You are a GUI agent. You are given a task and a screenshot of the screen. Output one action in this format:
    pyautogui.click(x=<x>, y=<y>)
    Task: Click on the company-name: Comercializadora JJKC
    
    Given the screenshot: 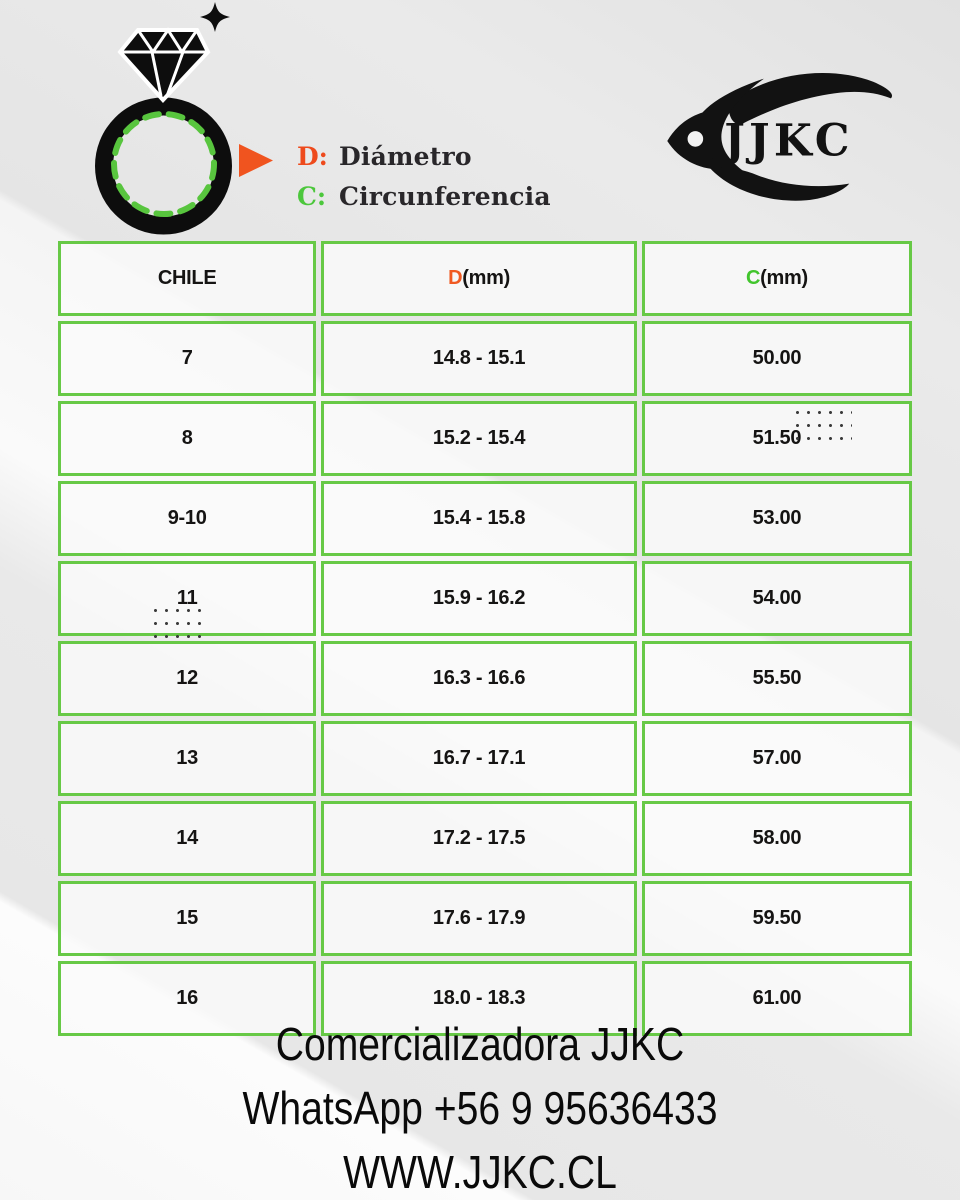 What is the action you would take?
    pyautogui.click(x=480, y=1044)
    